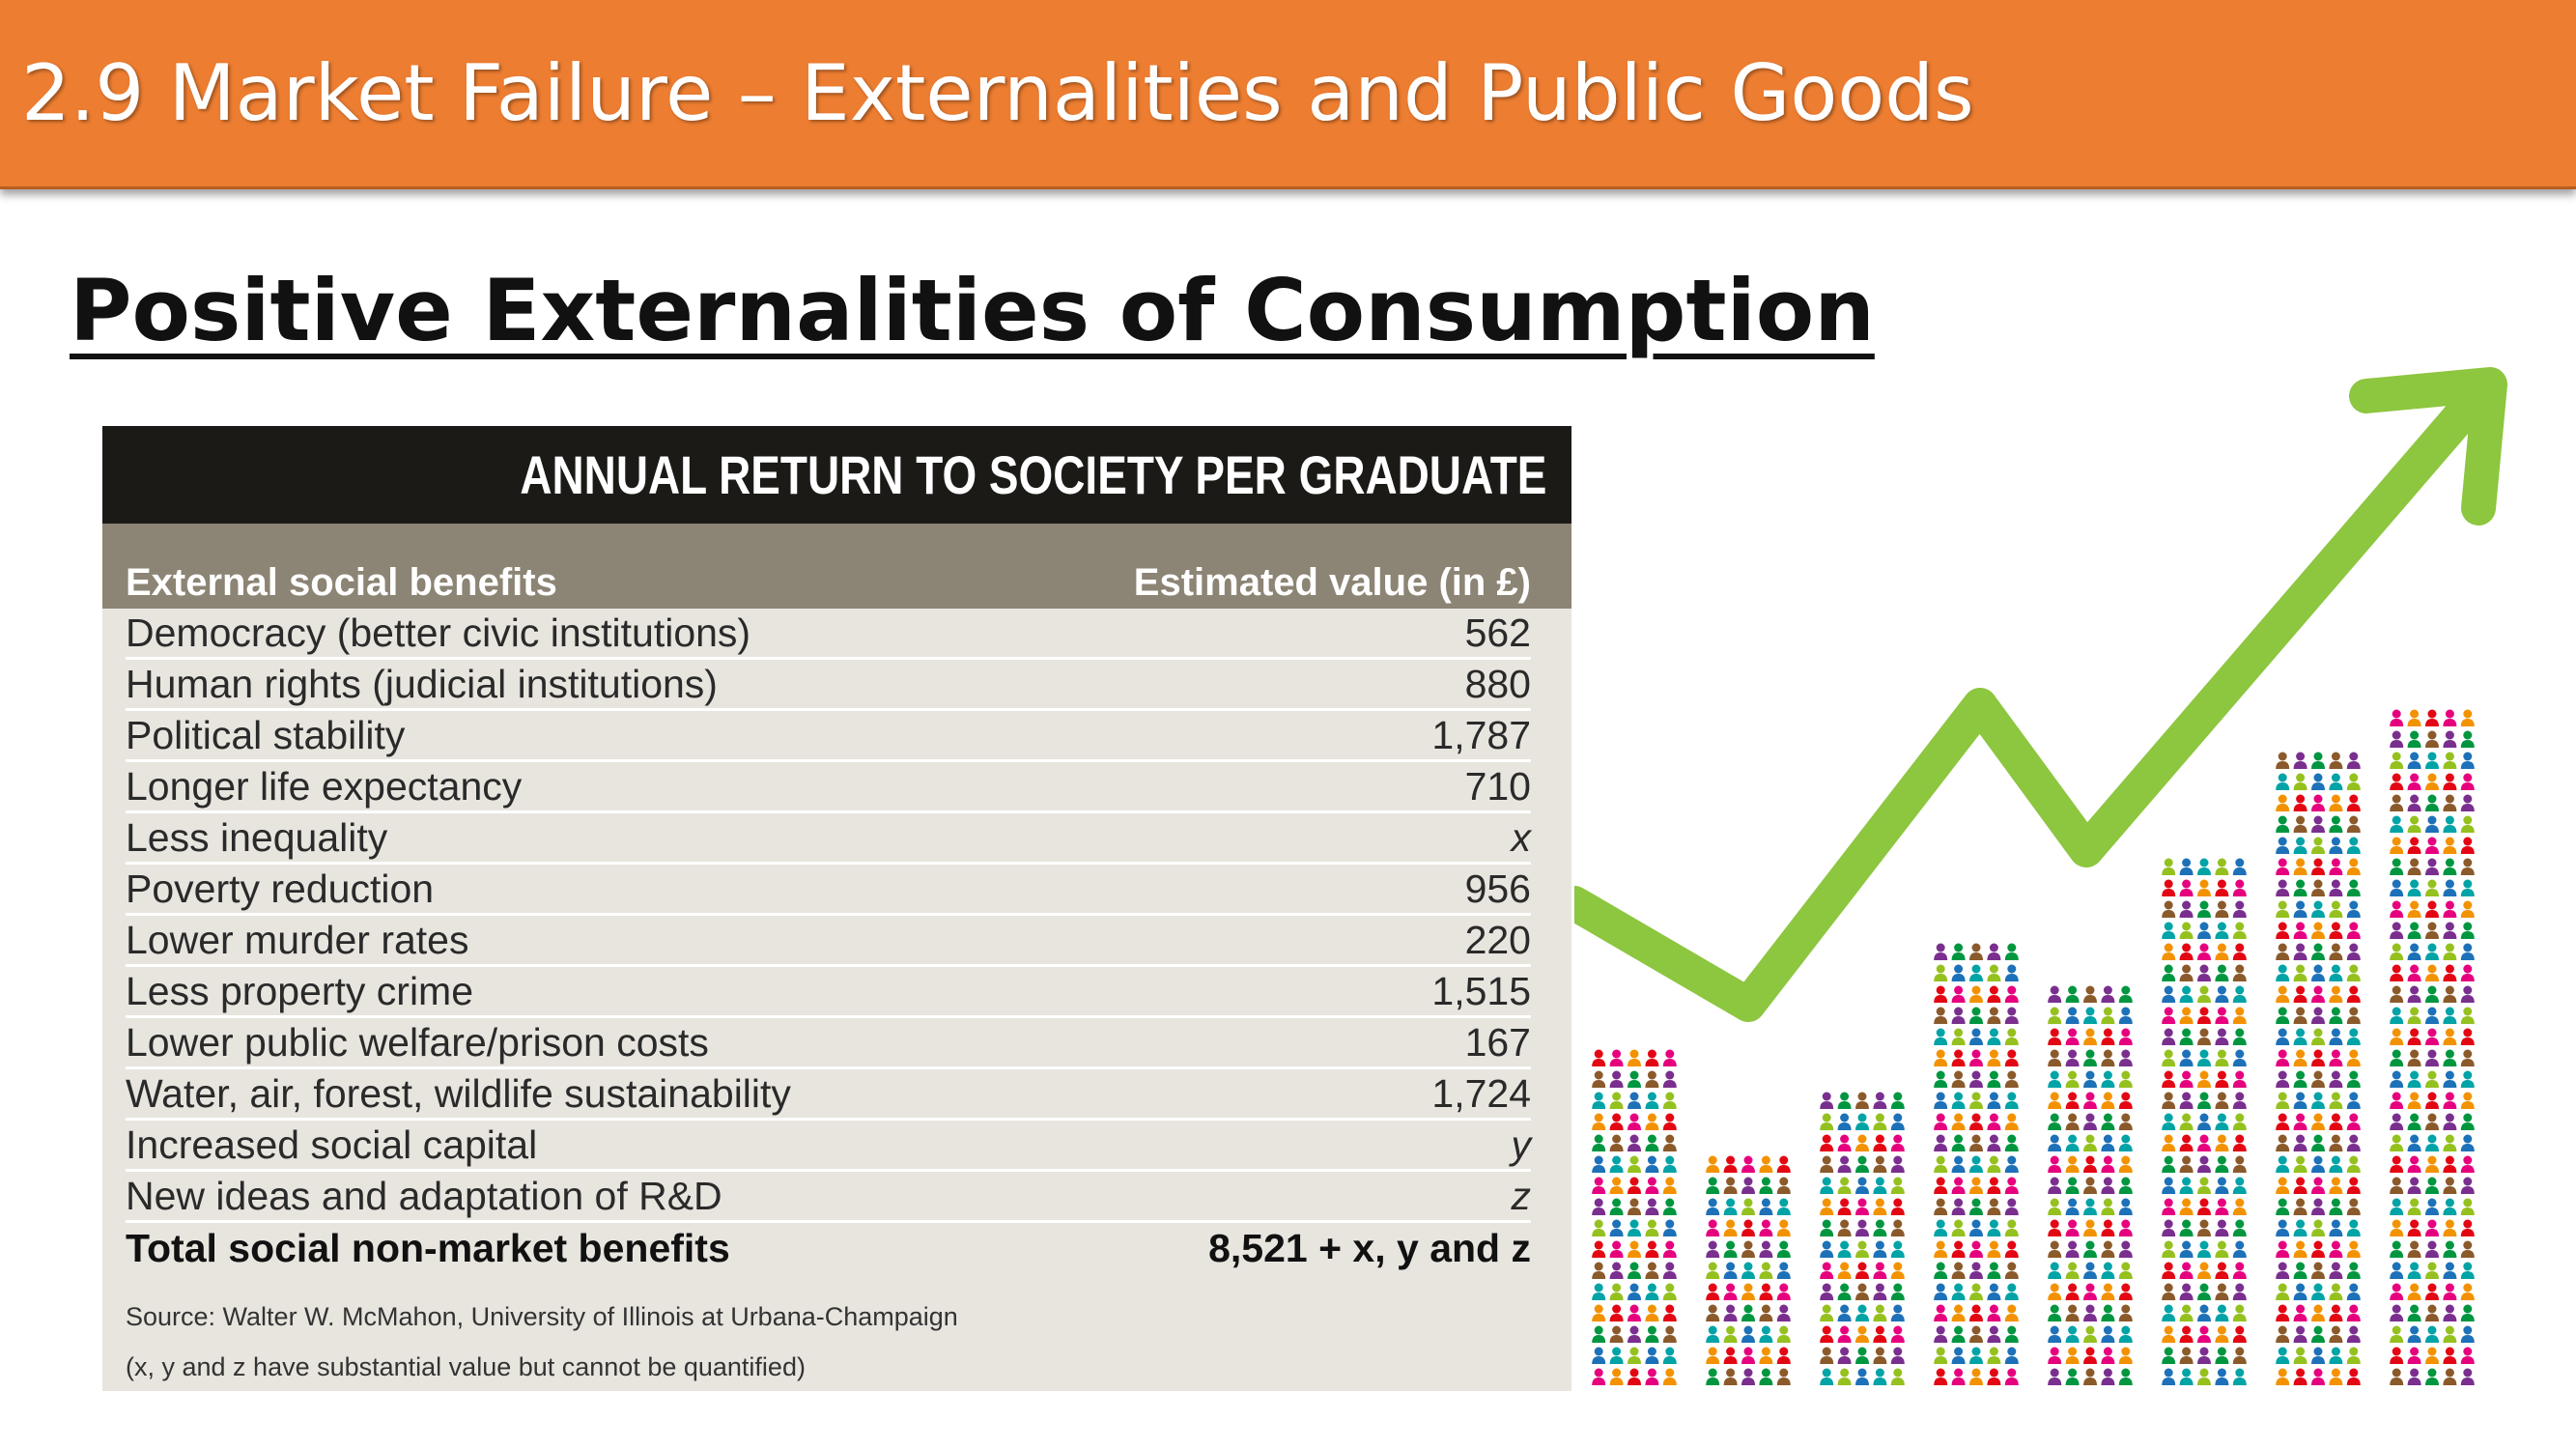  I want to click on row-value: 220, so click(1497, 939).